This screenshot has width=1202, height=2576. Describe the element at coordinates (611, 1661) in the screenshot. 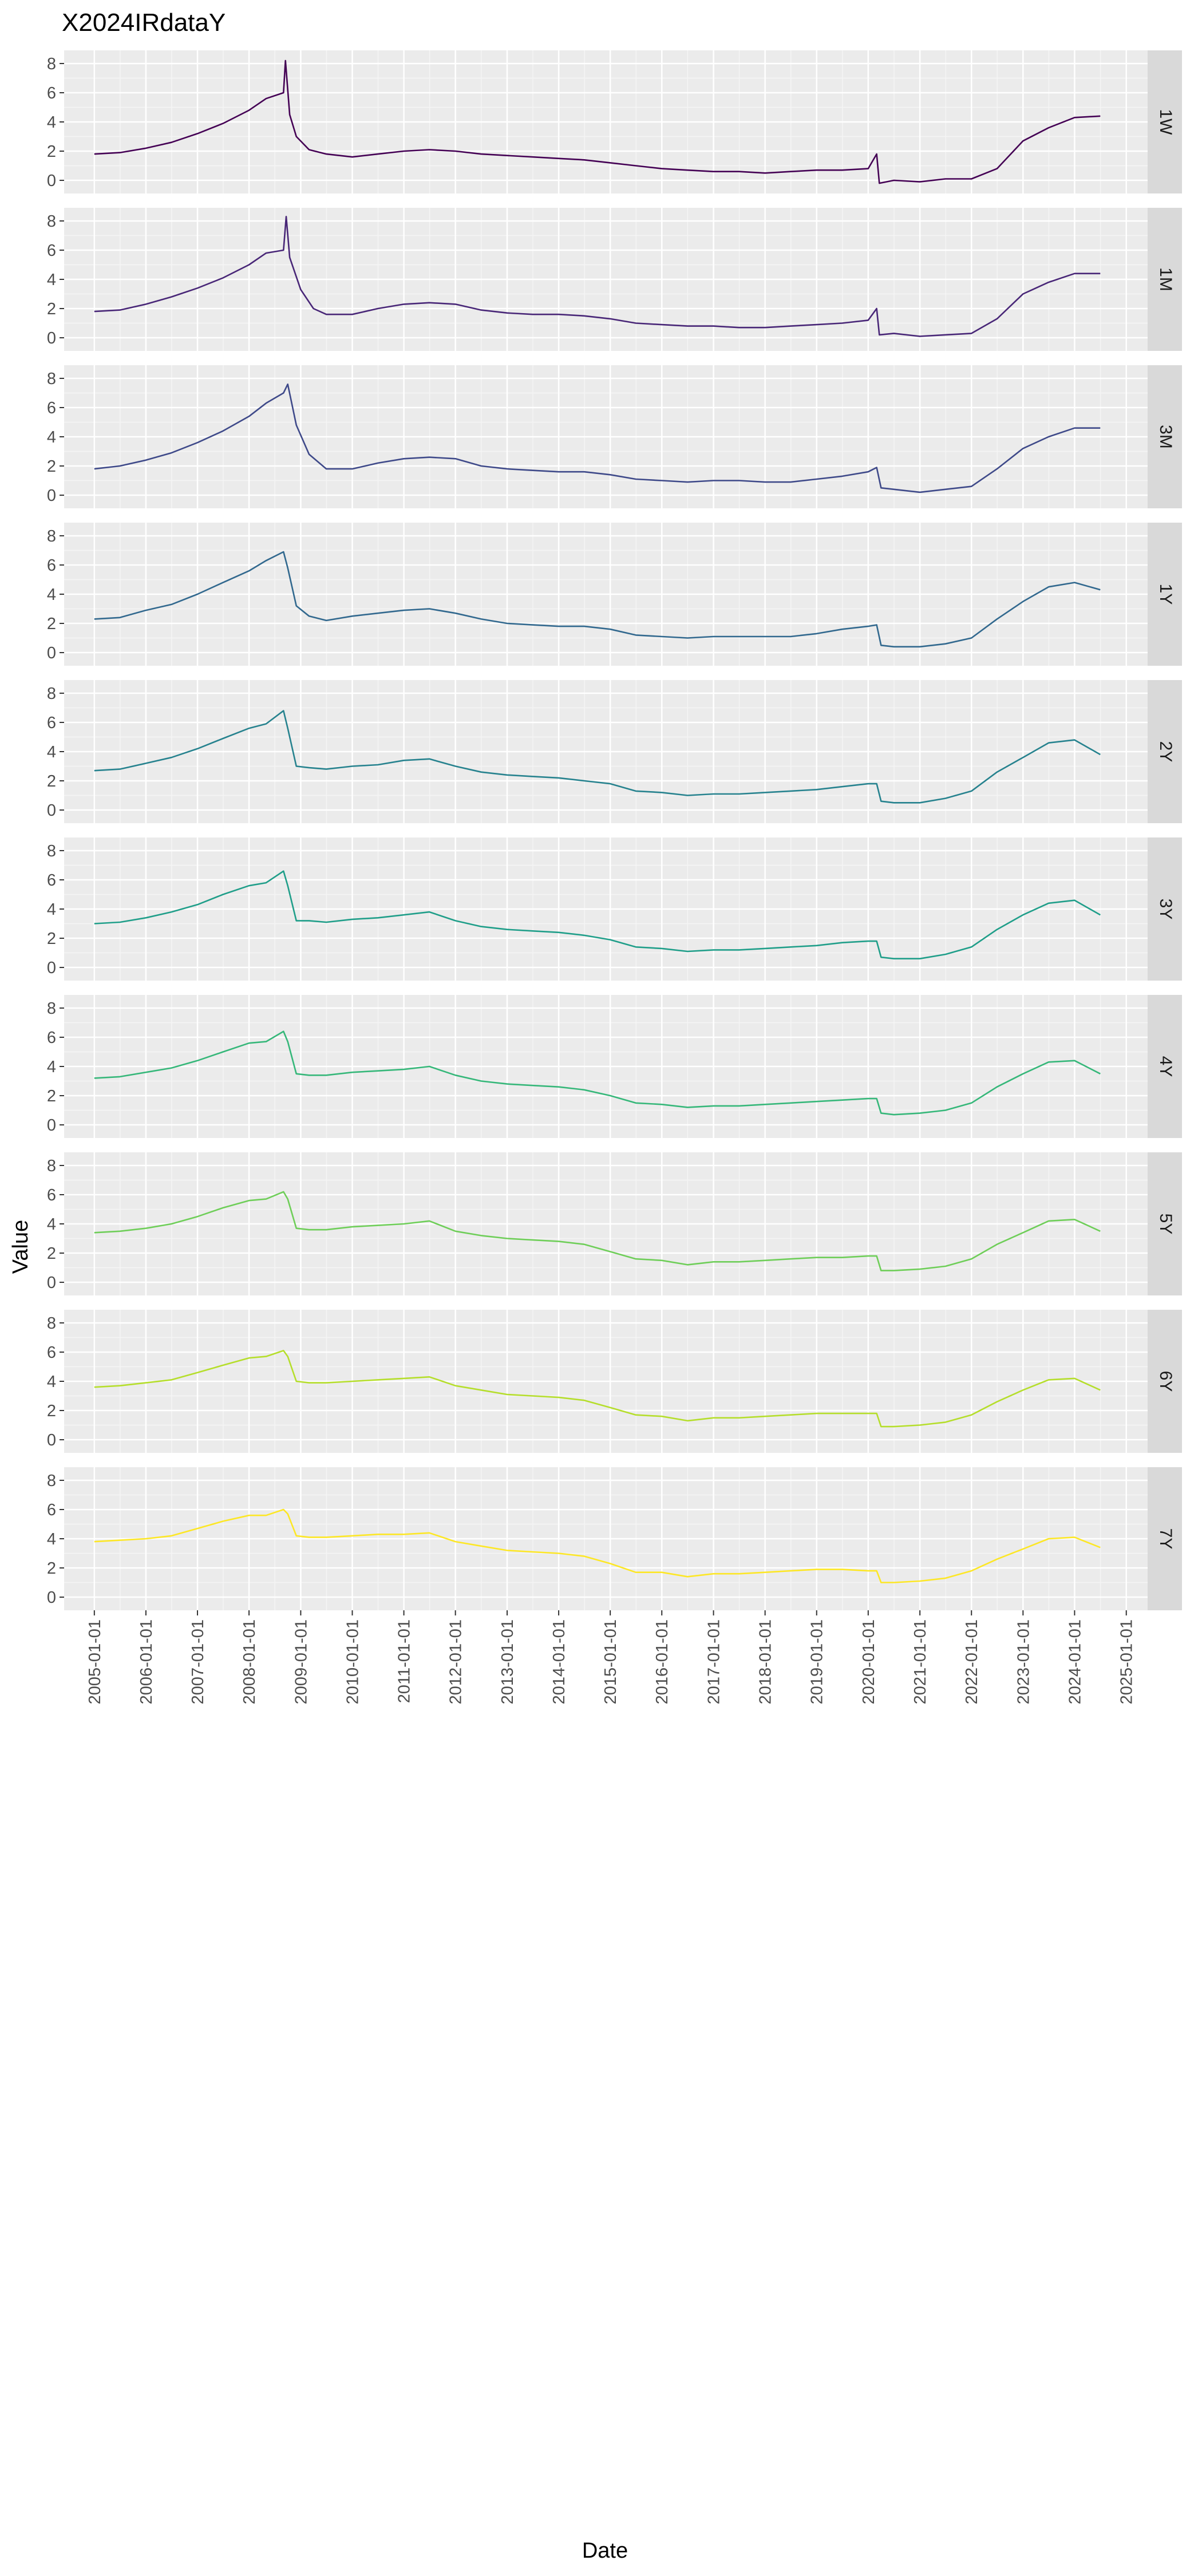

I see `x-tick-label: 2015-01-01` at that location.